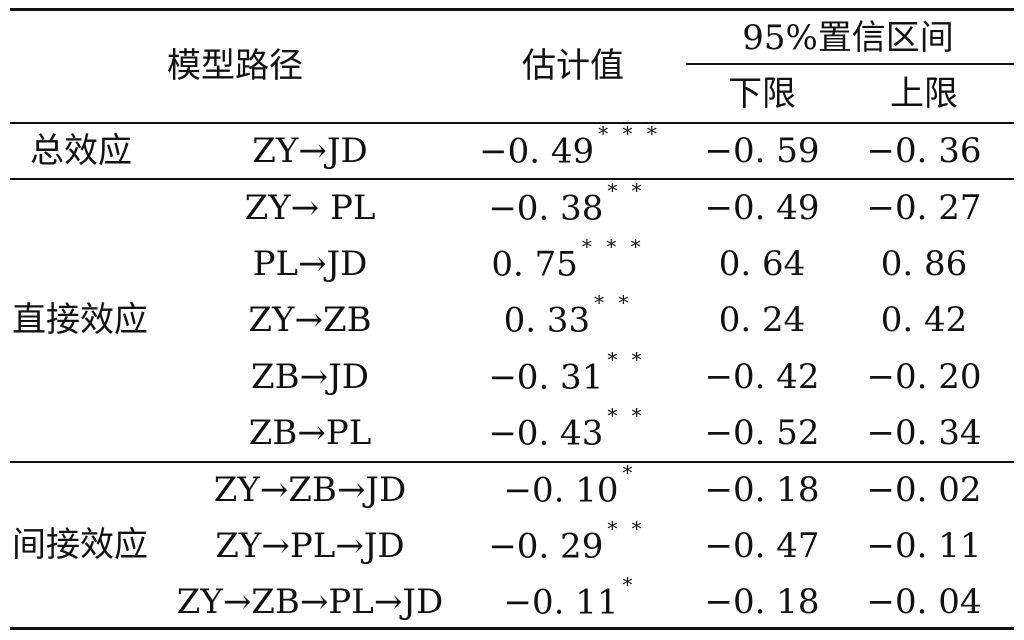  Describe the element at coordinates (762, 151) in the screenshot. I see `row-lower: −0. 59` at that location.